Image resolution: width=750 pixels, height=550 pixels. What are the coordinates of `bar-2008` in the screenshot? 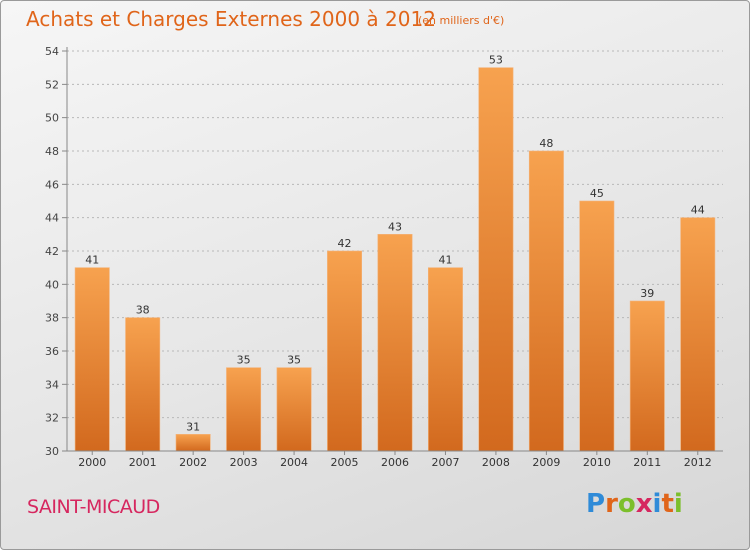 It's located at (496, 259).